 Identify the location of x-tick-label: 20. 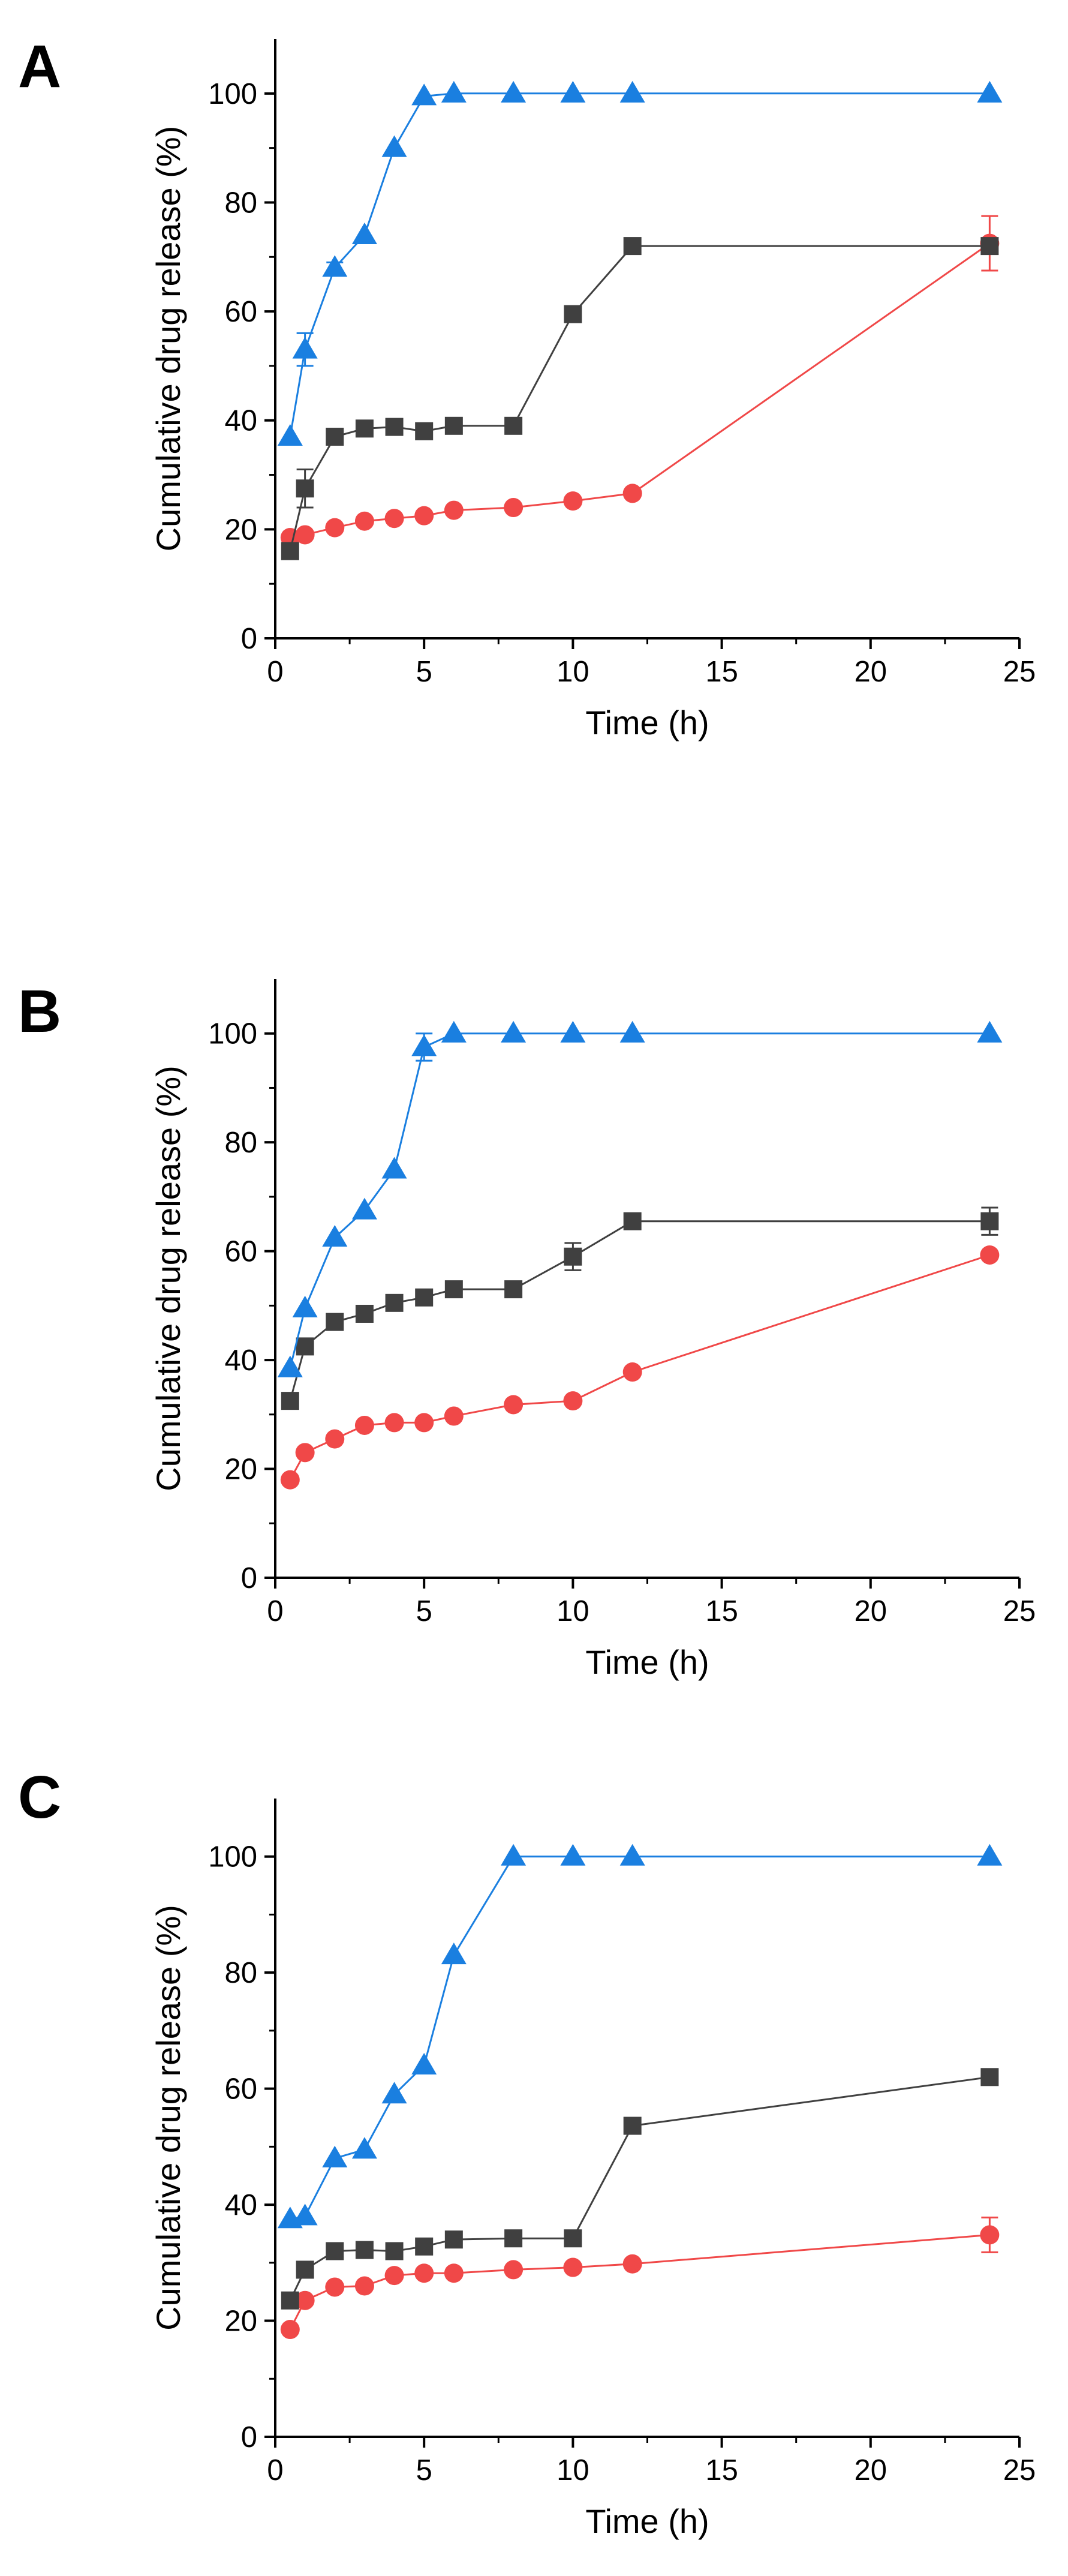
(871, 672).